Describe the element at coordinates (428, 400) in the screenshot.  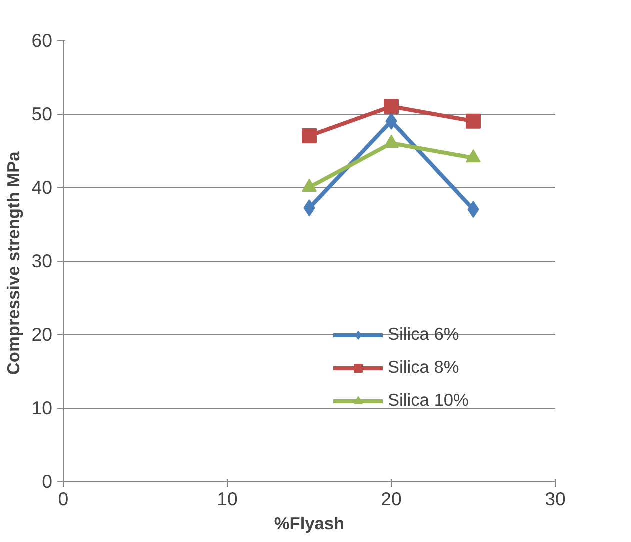
I see `legend-label: Silica 10%` at that location.